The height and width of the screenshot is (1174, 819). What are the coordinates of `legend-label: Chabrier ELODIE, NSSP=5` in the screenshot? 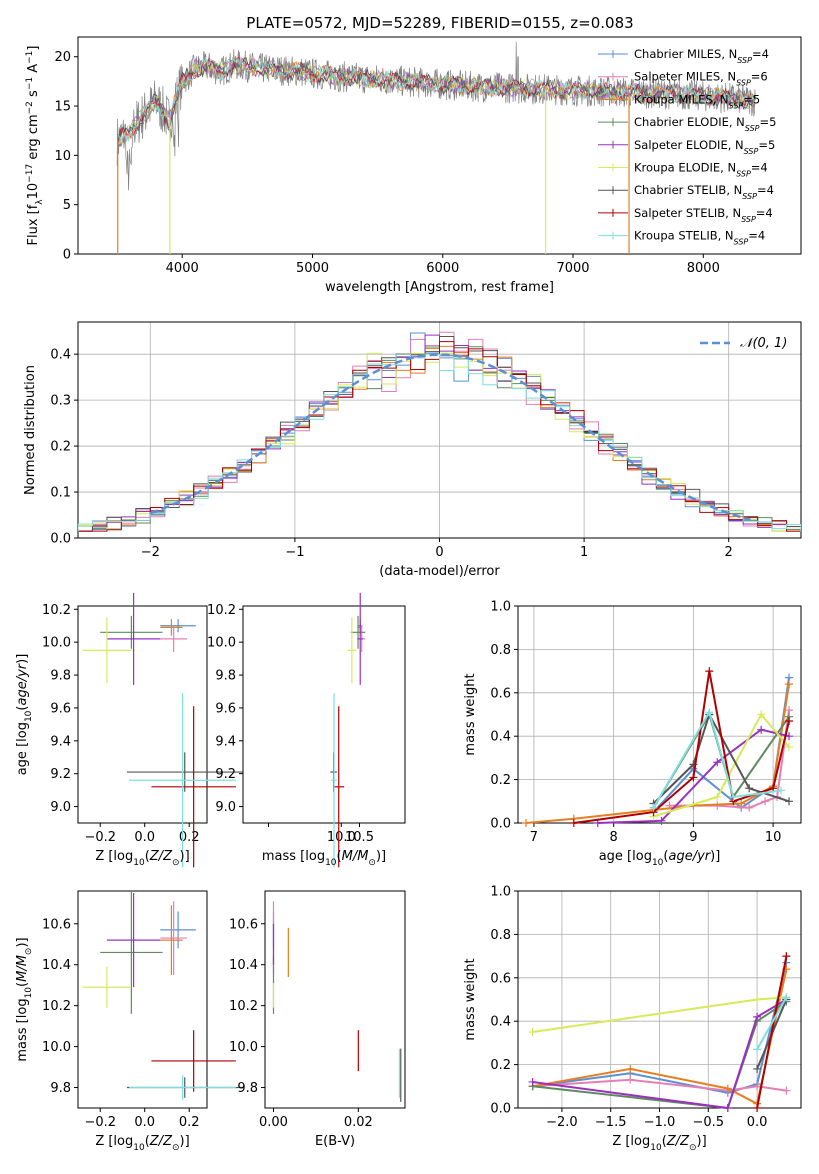 It's located at (705, 124).